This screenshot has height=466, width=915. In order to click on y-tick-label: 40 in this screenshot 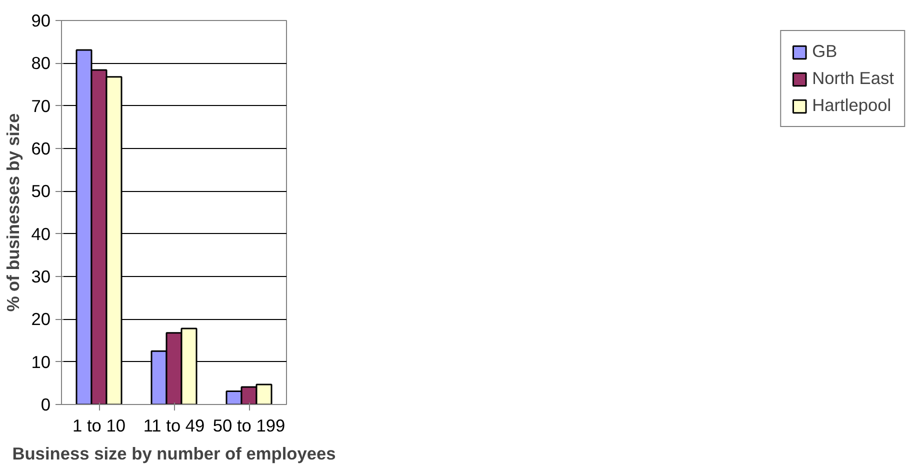, I will do `click(41, 234)`.